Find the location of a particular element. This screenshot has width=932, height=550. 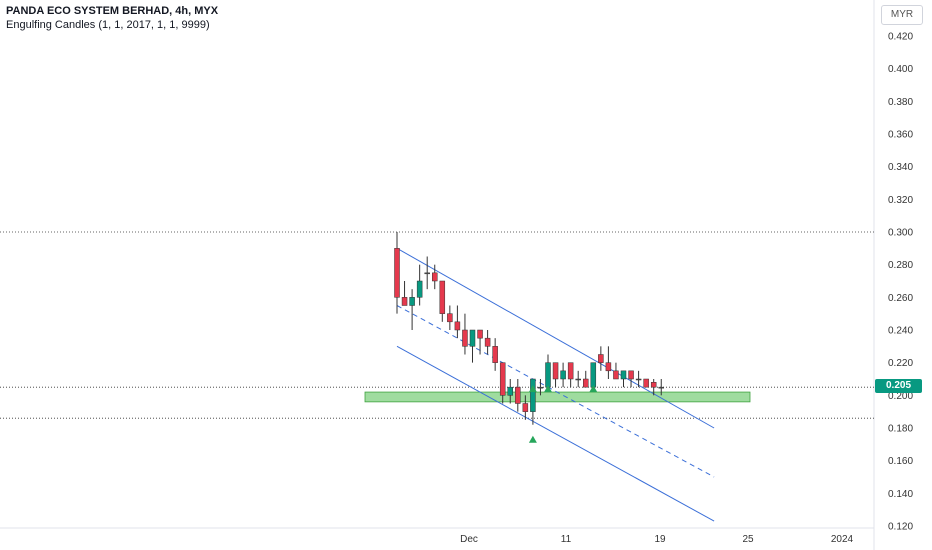

price-tick-label: 0.300 is located at coordinates (900, 233).